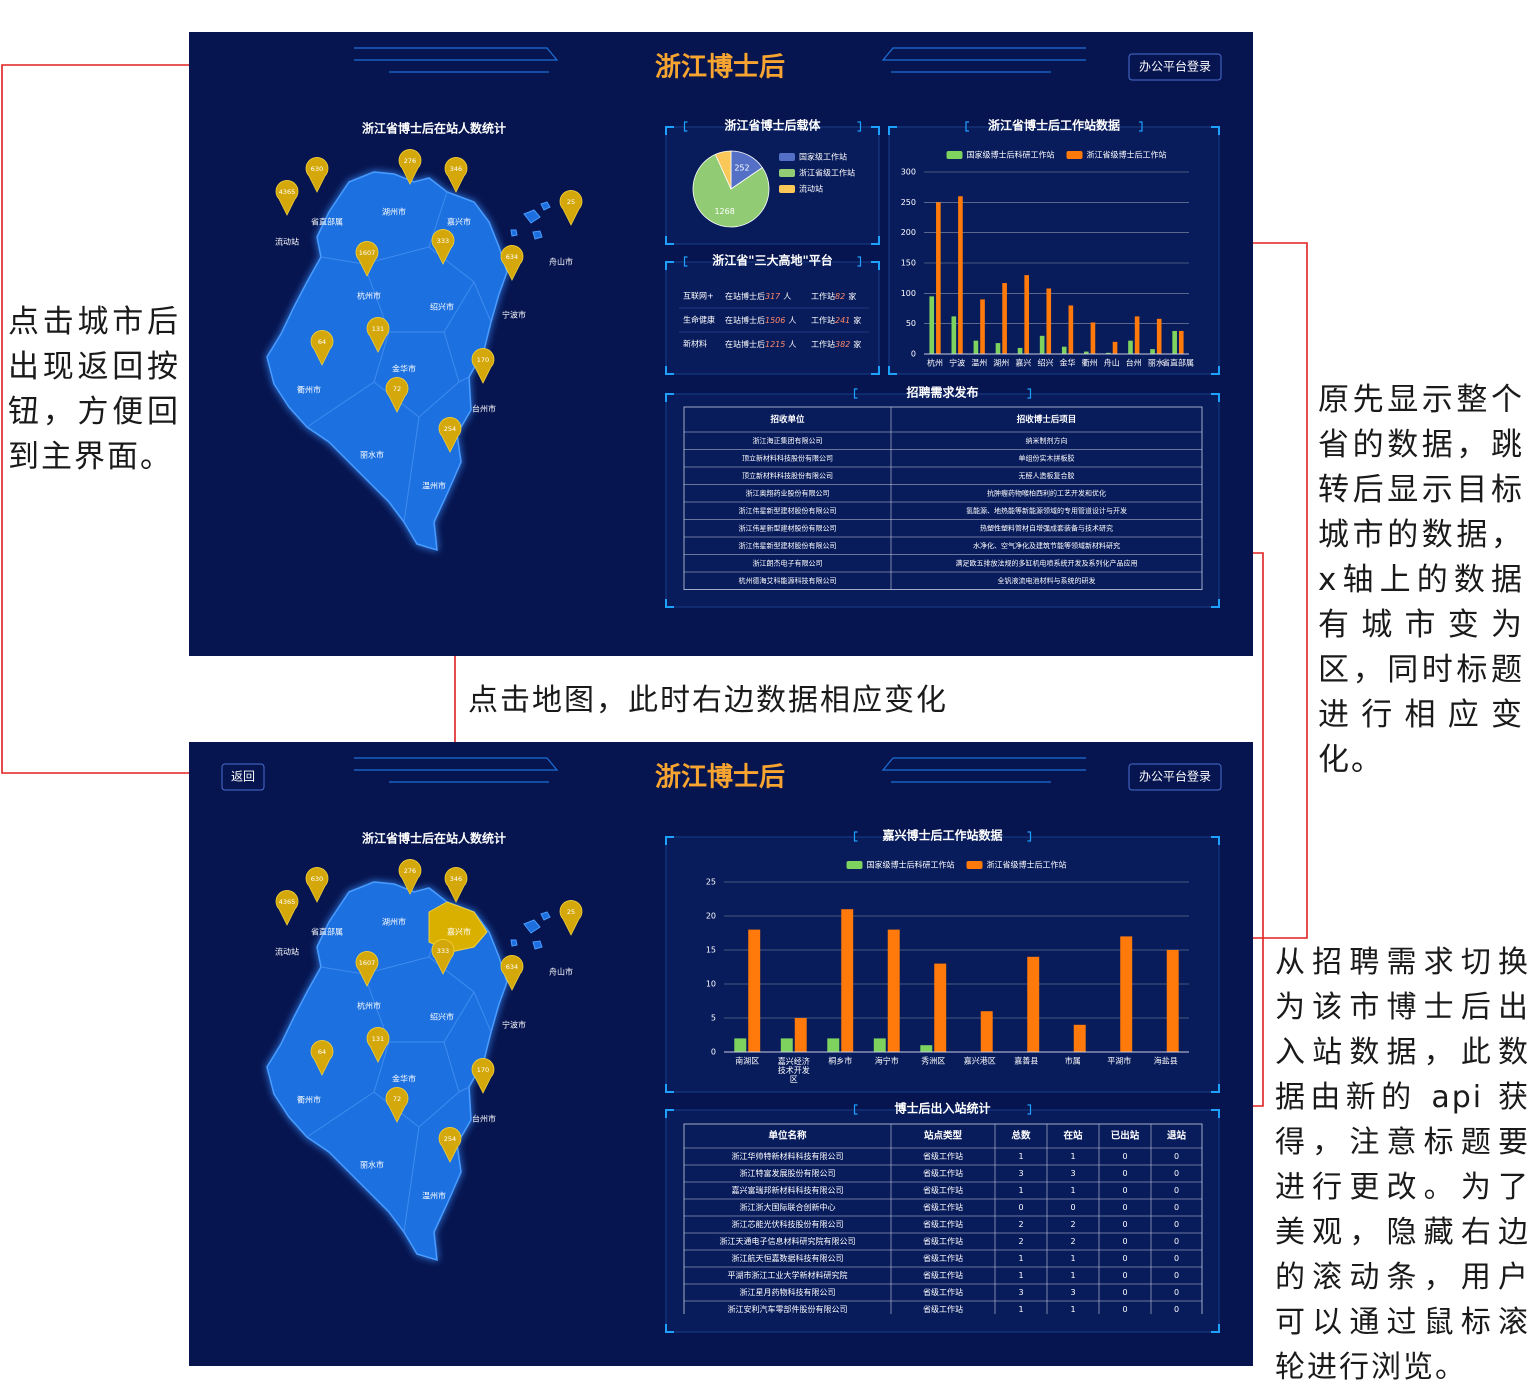 This screenshot has width=1532, height=1399. Describe the element at coordinates (788, 1241) in the screenshot. I see `table-cell: 浙江天通电子信息材料研究院有限公司` at that location.